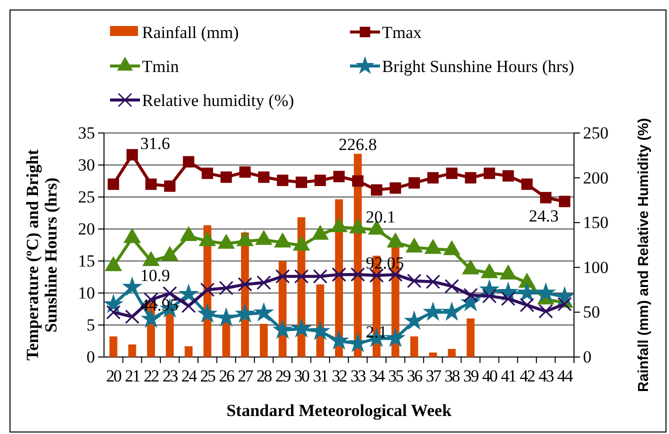 This screenshot has width=669, height=434. What do you see at coordinates (591, 312) in the screenshot?
I see `y2-tick-label: 50` at bounding box center [591, 312].